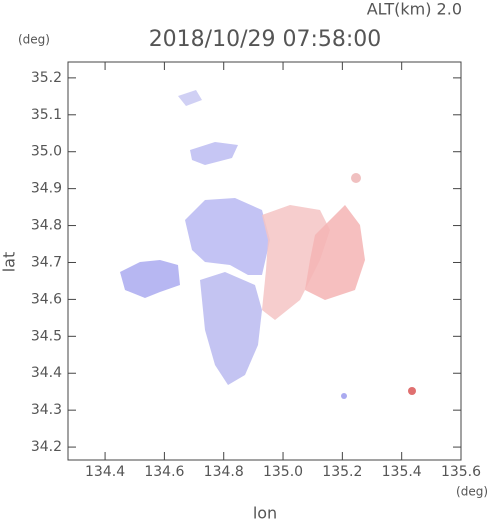  What do you see at coordinates (414, 9) in the screenshot?
I see `altitude-label: ALT(km) 2.0` at bounding box center [414, 9].